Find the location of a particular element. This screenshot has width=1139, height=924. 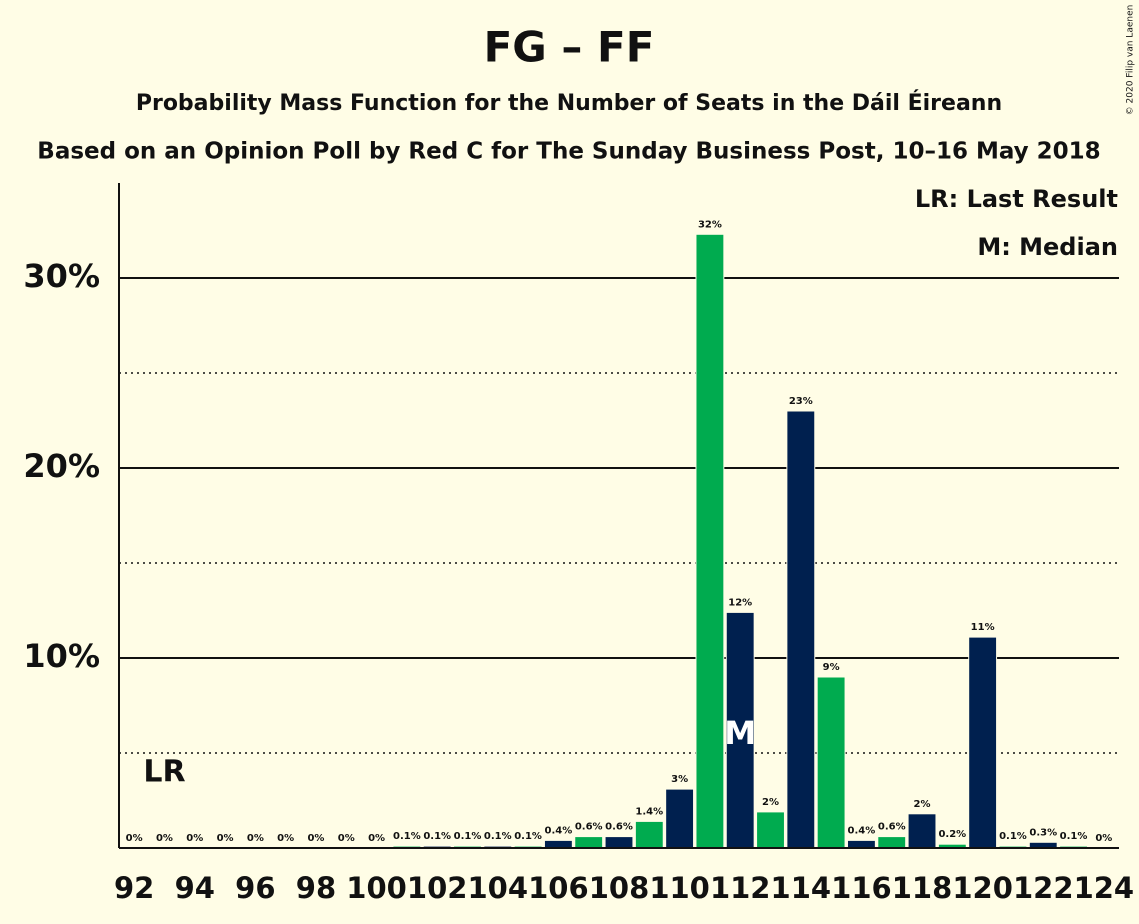

x-tick-label: 116 is located at coordinates (861, 888).